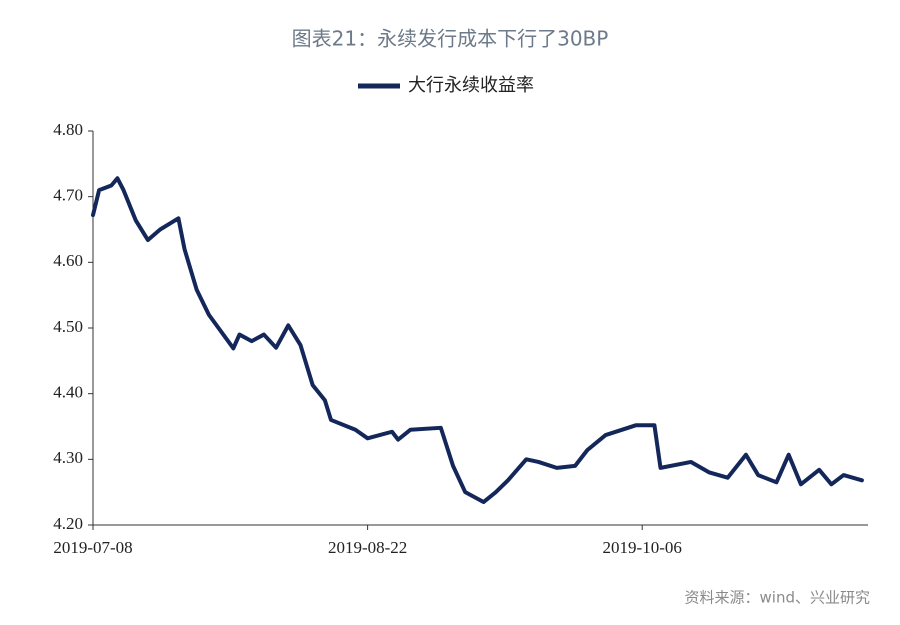  Describe the element at coordinates (450, 39) in the screenshot. I see `chart-title: 图表21：永续发行成本下行了30BP` at that location.